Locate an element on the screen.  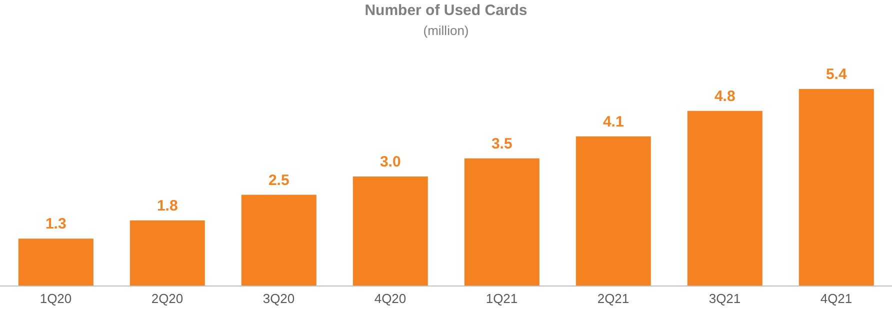
x-tick-label: 3Q20 is located at coordinates (278, 298).